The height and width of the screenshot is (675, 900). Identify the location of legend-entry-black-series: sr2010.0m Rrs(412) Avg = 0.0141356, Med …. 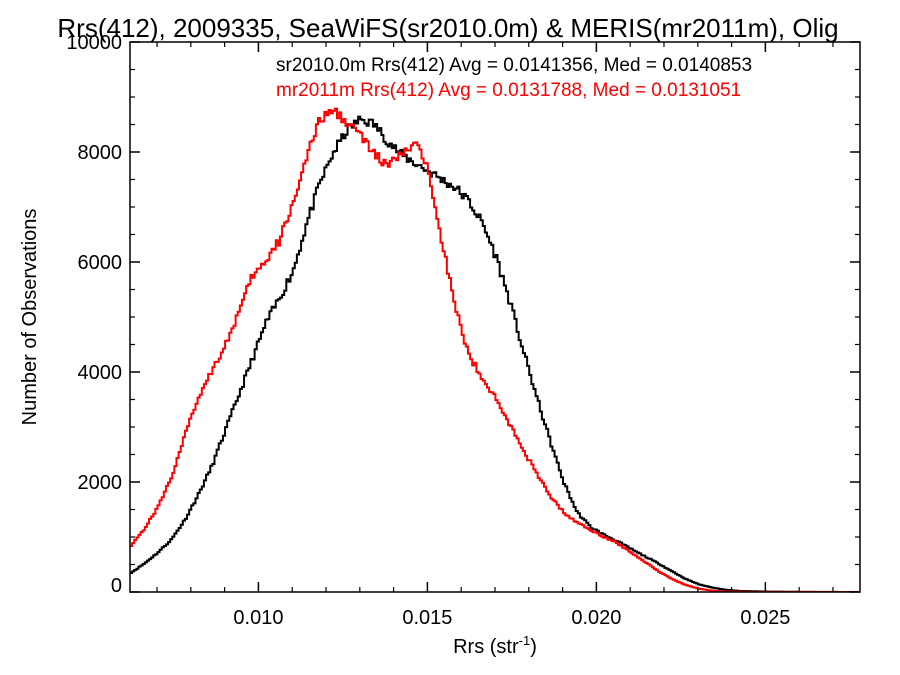
(514, 65).